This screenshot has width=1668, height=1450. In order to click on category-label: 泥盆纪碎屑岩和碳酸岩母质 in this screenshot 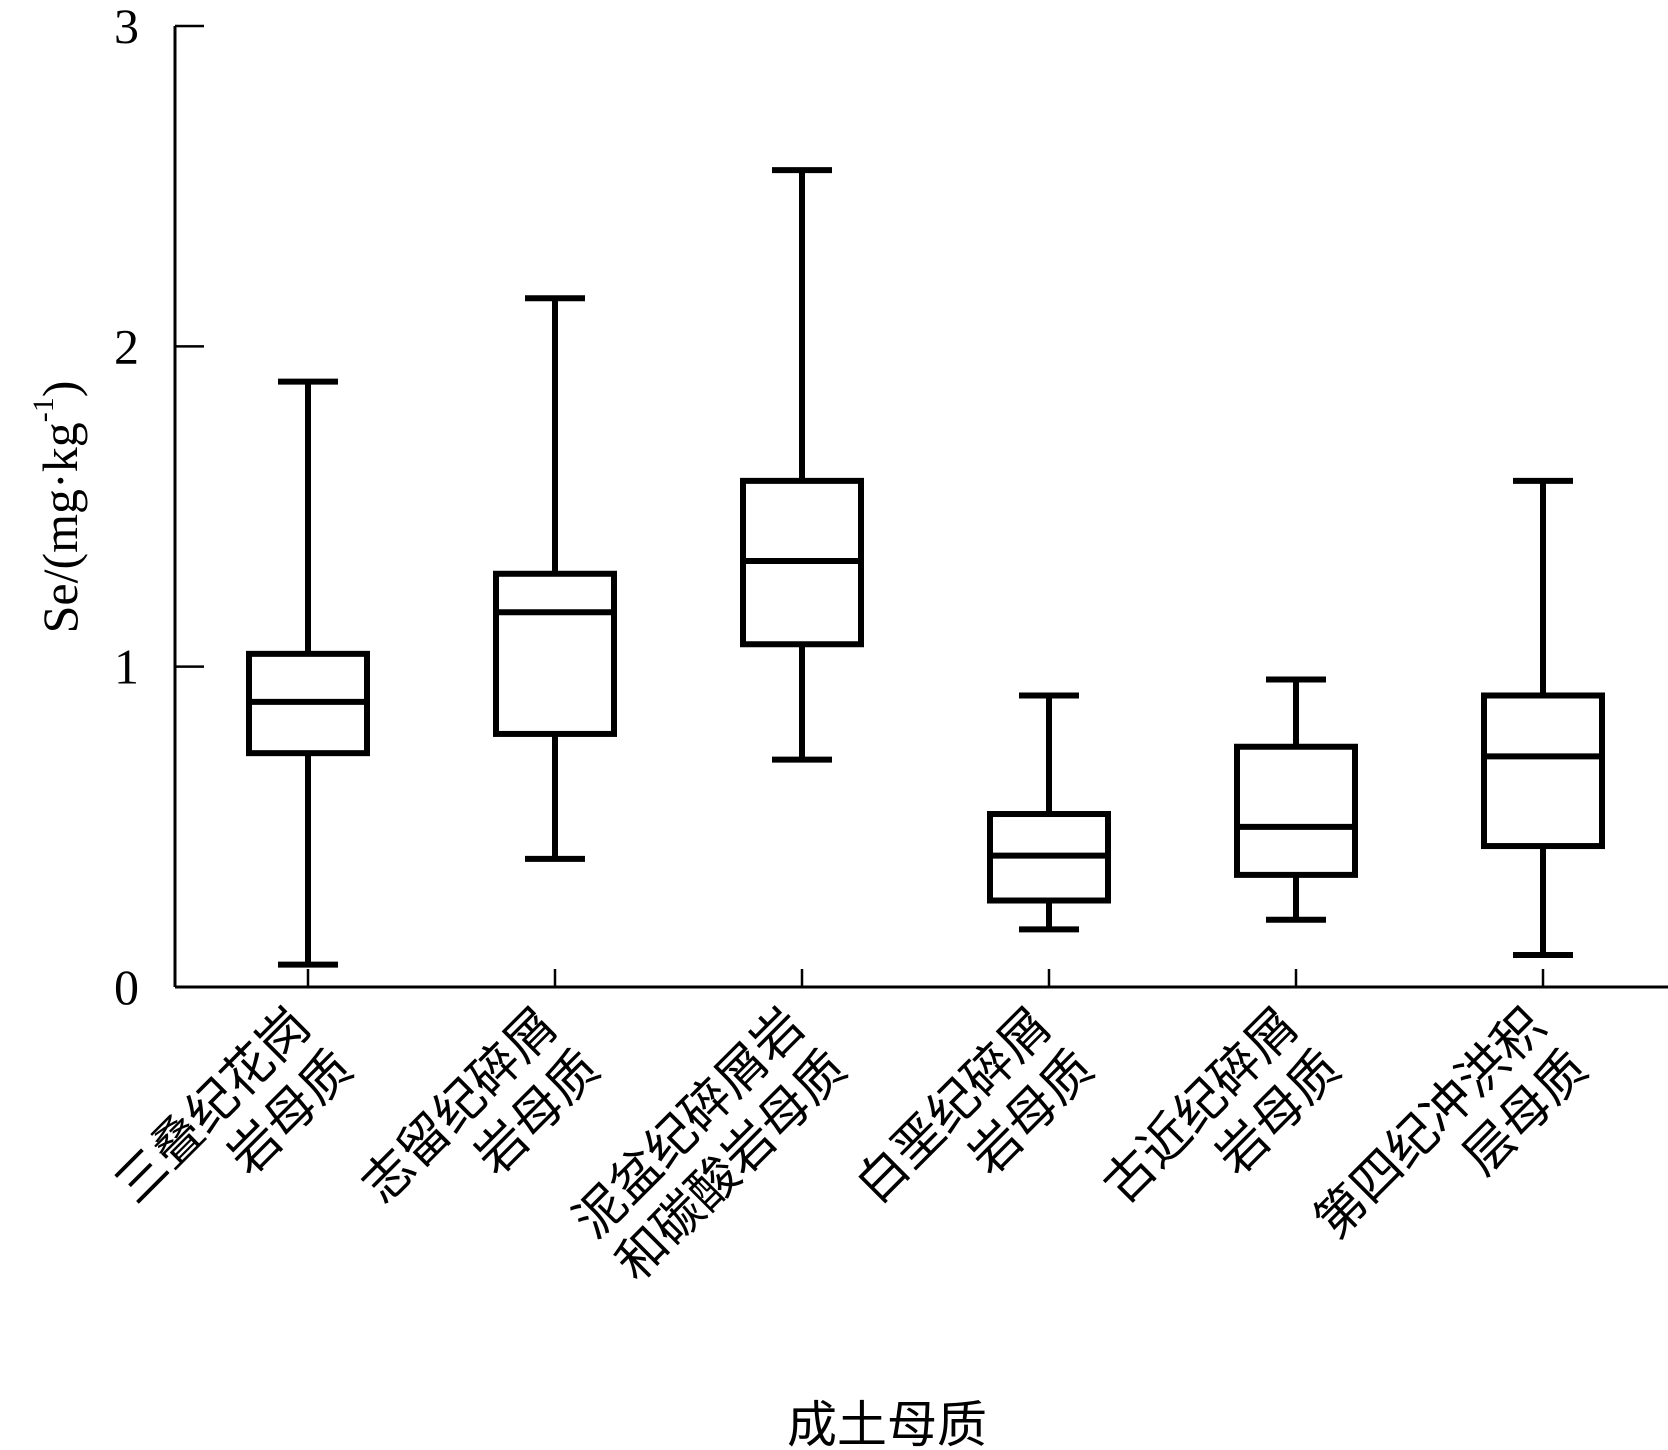, I will do `click(710, 1144)`.